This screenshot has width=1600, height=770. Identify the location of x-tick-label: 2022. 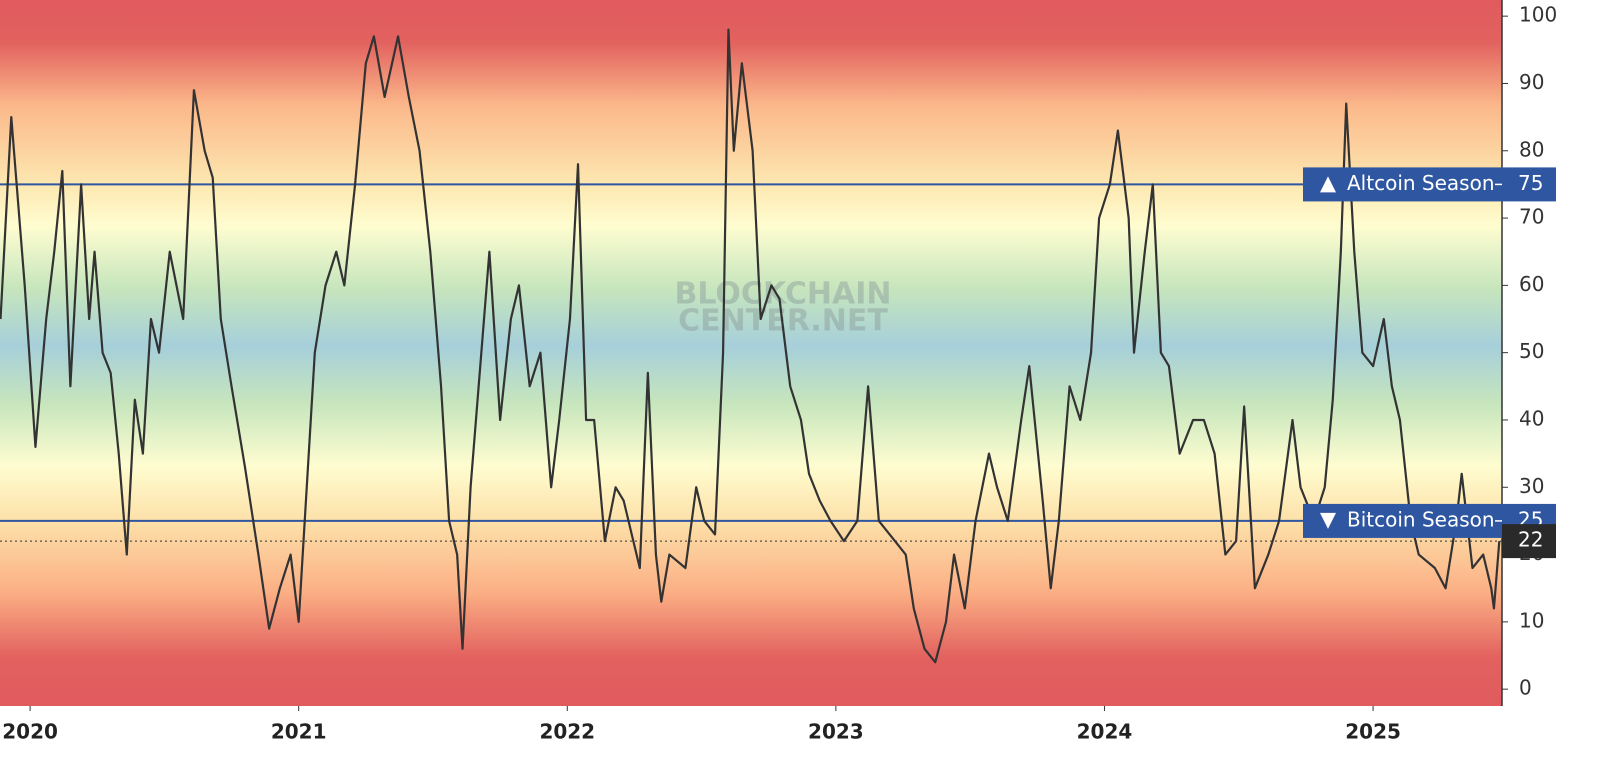
(567, 732).